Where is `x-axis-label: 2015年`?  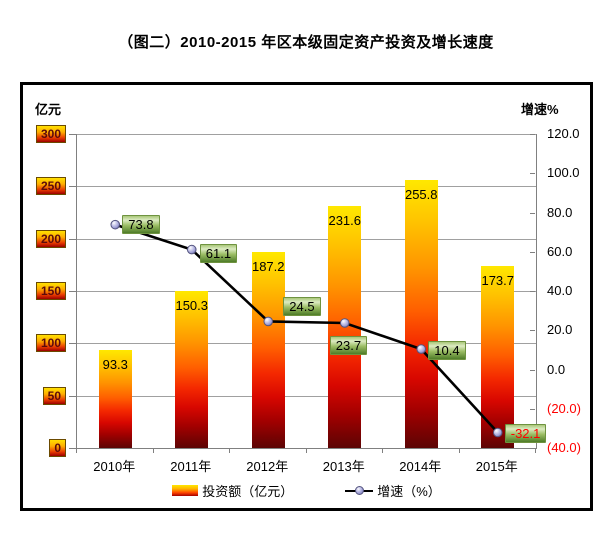
x-axis-label: 2015年 is located at coordinates (496, 466).